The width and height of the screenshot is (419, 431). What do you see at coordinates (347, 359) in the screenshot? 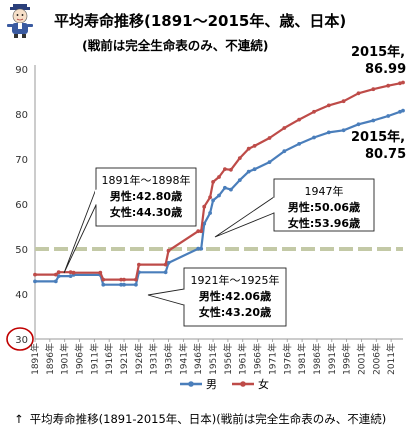
I see `x-tick-label: 1996年` at bounding box center [347, 359].